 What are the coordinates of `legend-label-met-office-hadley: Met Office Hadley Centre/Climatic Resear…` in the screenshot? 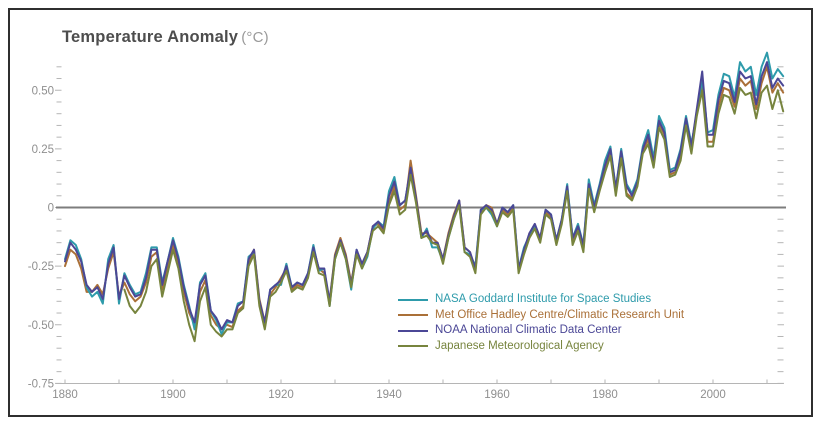 It's located at (560, 314).